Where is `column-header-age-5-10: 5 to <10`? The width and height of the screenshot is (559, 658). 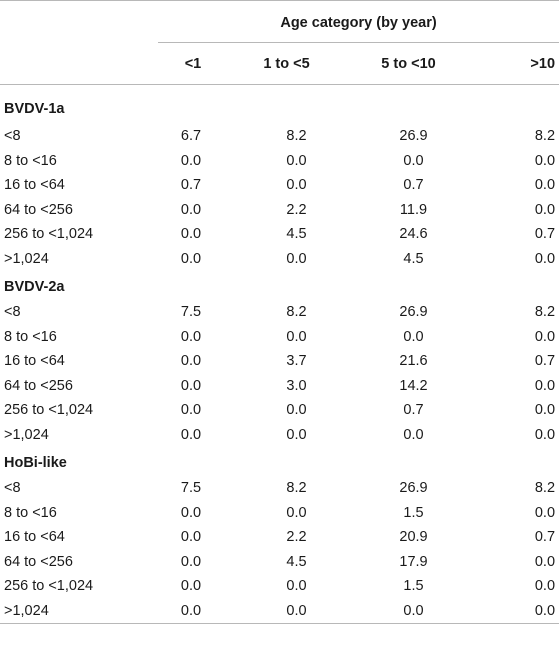 column-header-age-5-10: 5 to <10 is located at coordinates (408, 63).